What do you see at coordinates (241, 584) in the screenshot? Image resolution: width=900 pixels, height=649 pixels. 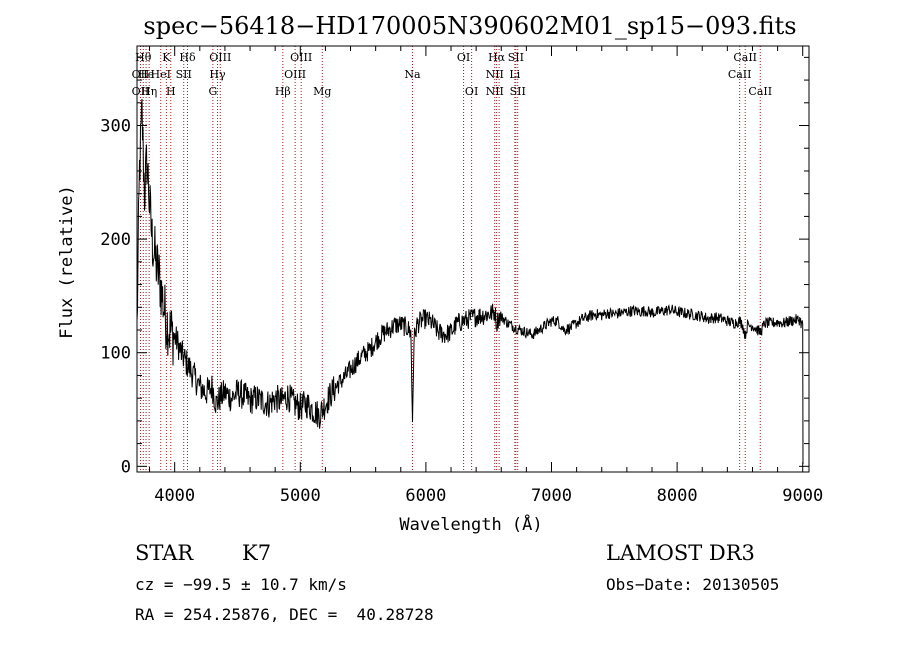 I see `redshift-cz: cz = −99.5 ± 10.7 km/s` at bounding box center [241, 584].